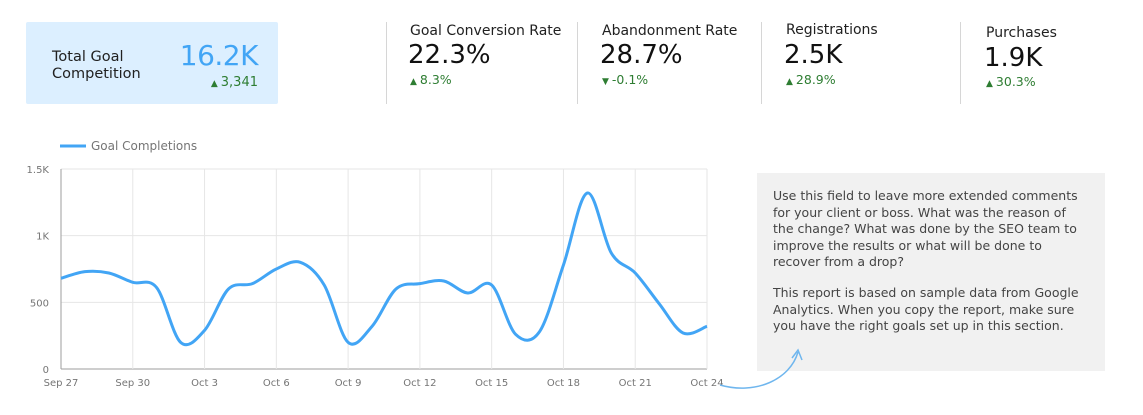  I want to click on kpi-delta: ▲ 8.3%, so click(431, 79).